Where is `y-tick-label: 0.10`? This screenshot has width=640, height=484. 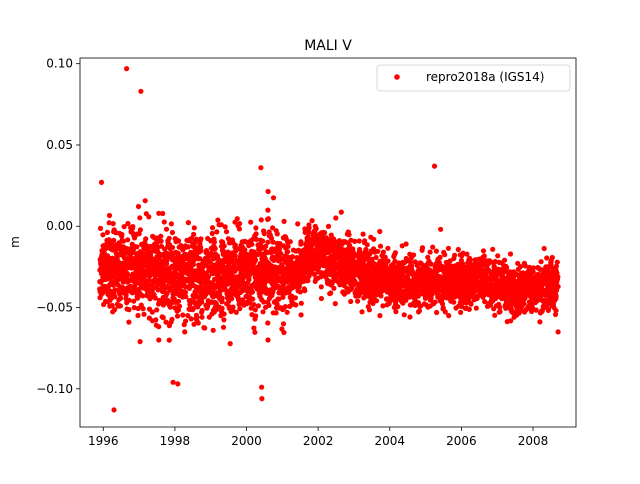 y-tick-label: 0.10 is located at coordinates (59, 64).